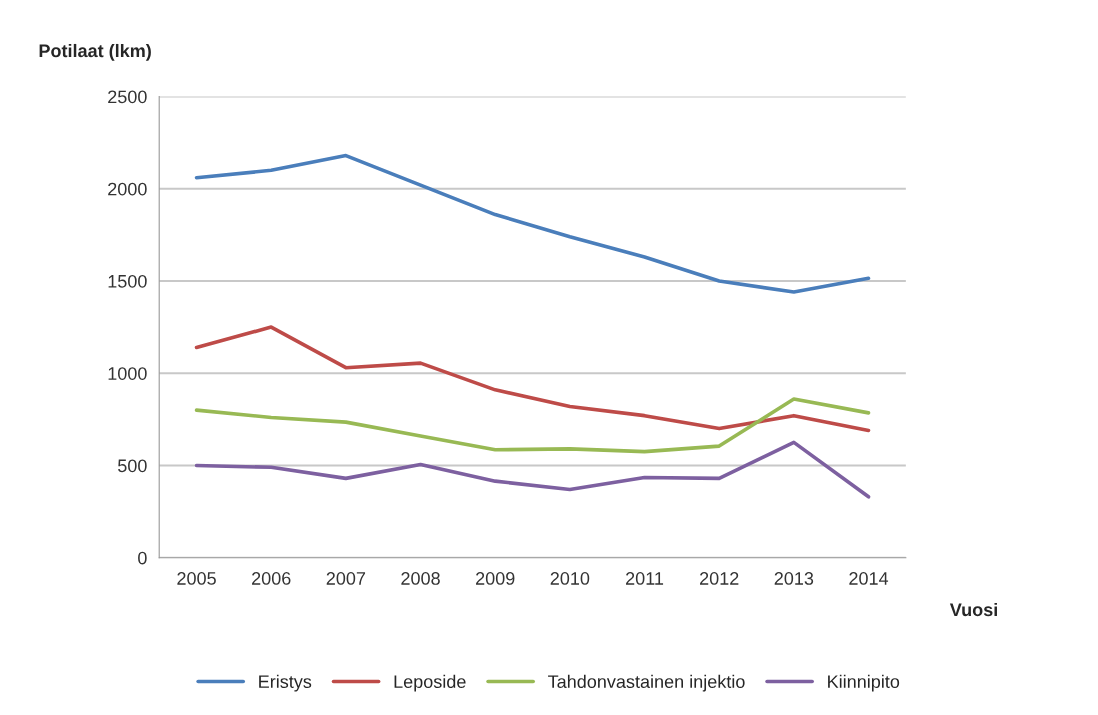 Image resolution: width=1098 pixels, height=715 pixels. What do you see at coordinates (127, 373) in the screenshot?
I see `y-tick-label: 1000` at bounding box center [127, 373].